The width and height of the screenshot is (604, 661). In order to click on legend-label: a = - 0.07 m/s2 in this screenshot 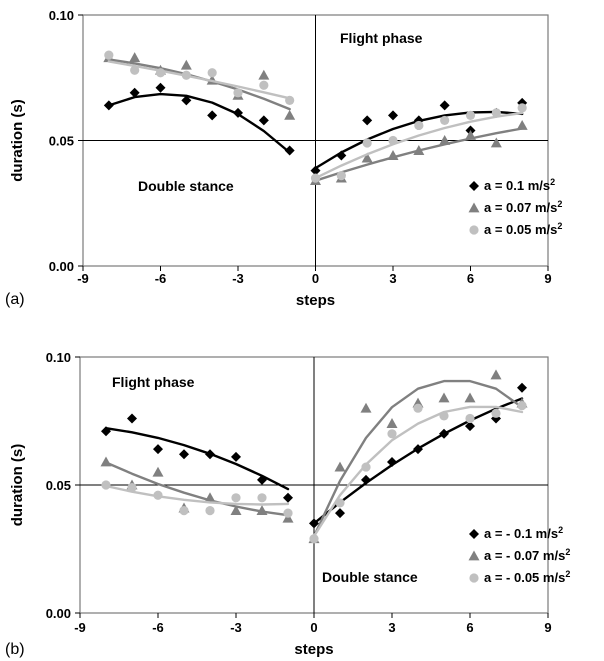, I will do `click(527, 555)`.